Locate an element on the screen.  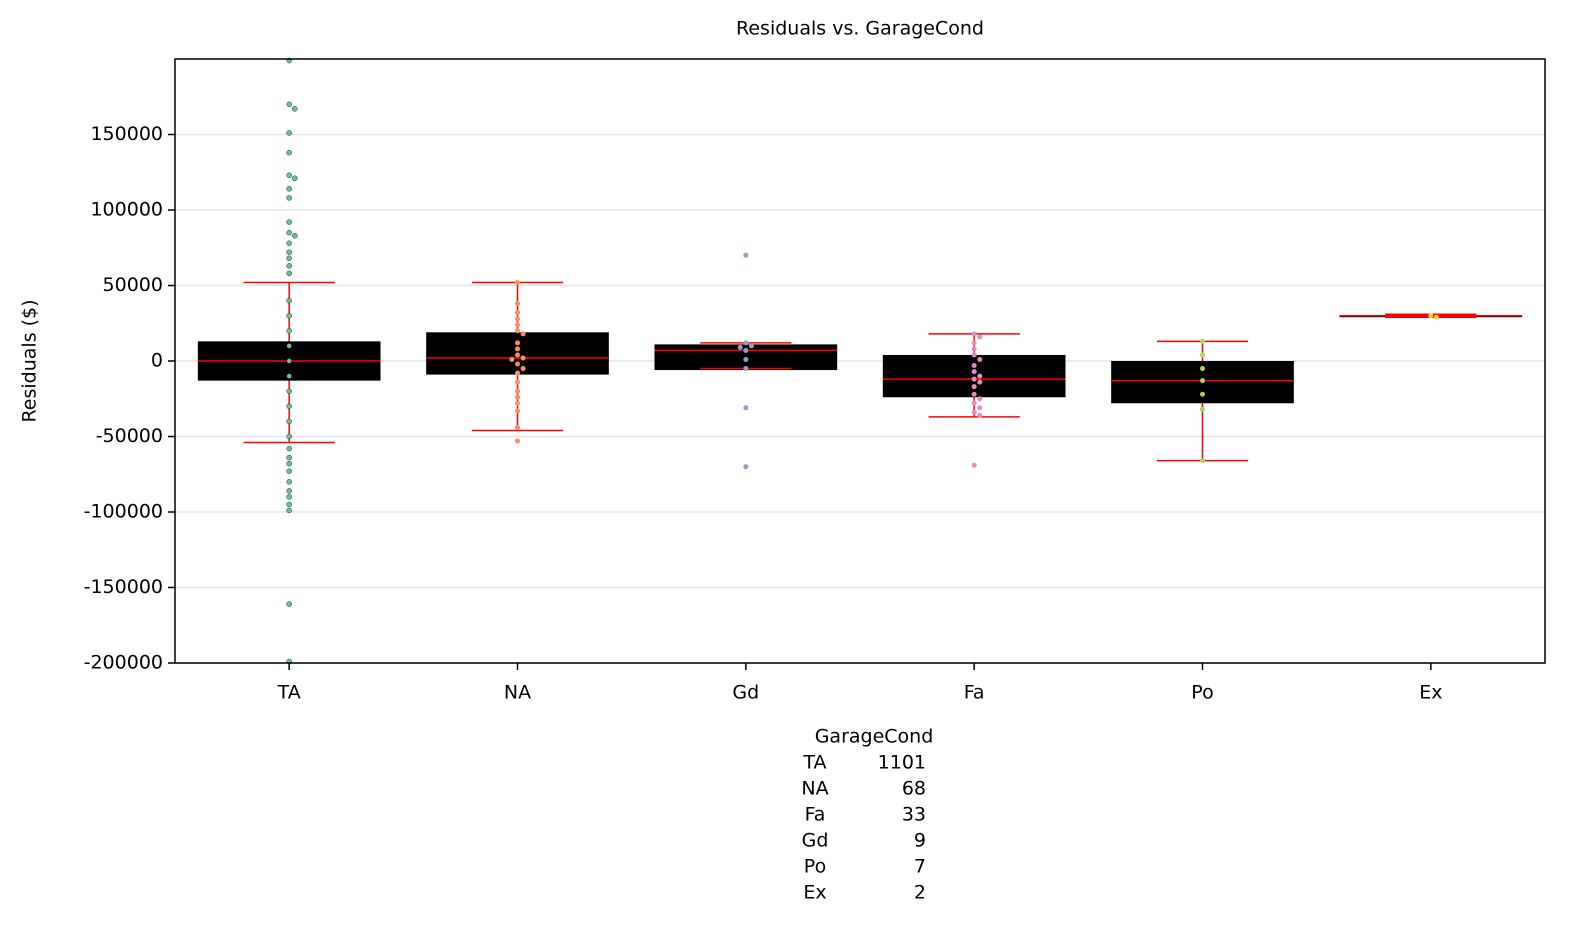
x-tick-label: TA is located at coordinates (289, 693).